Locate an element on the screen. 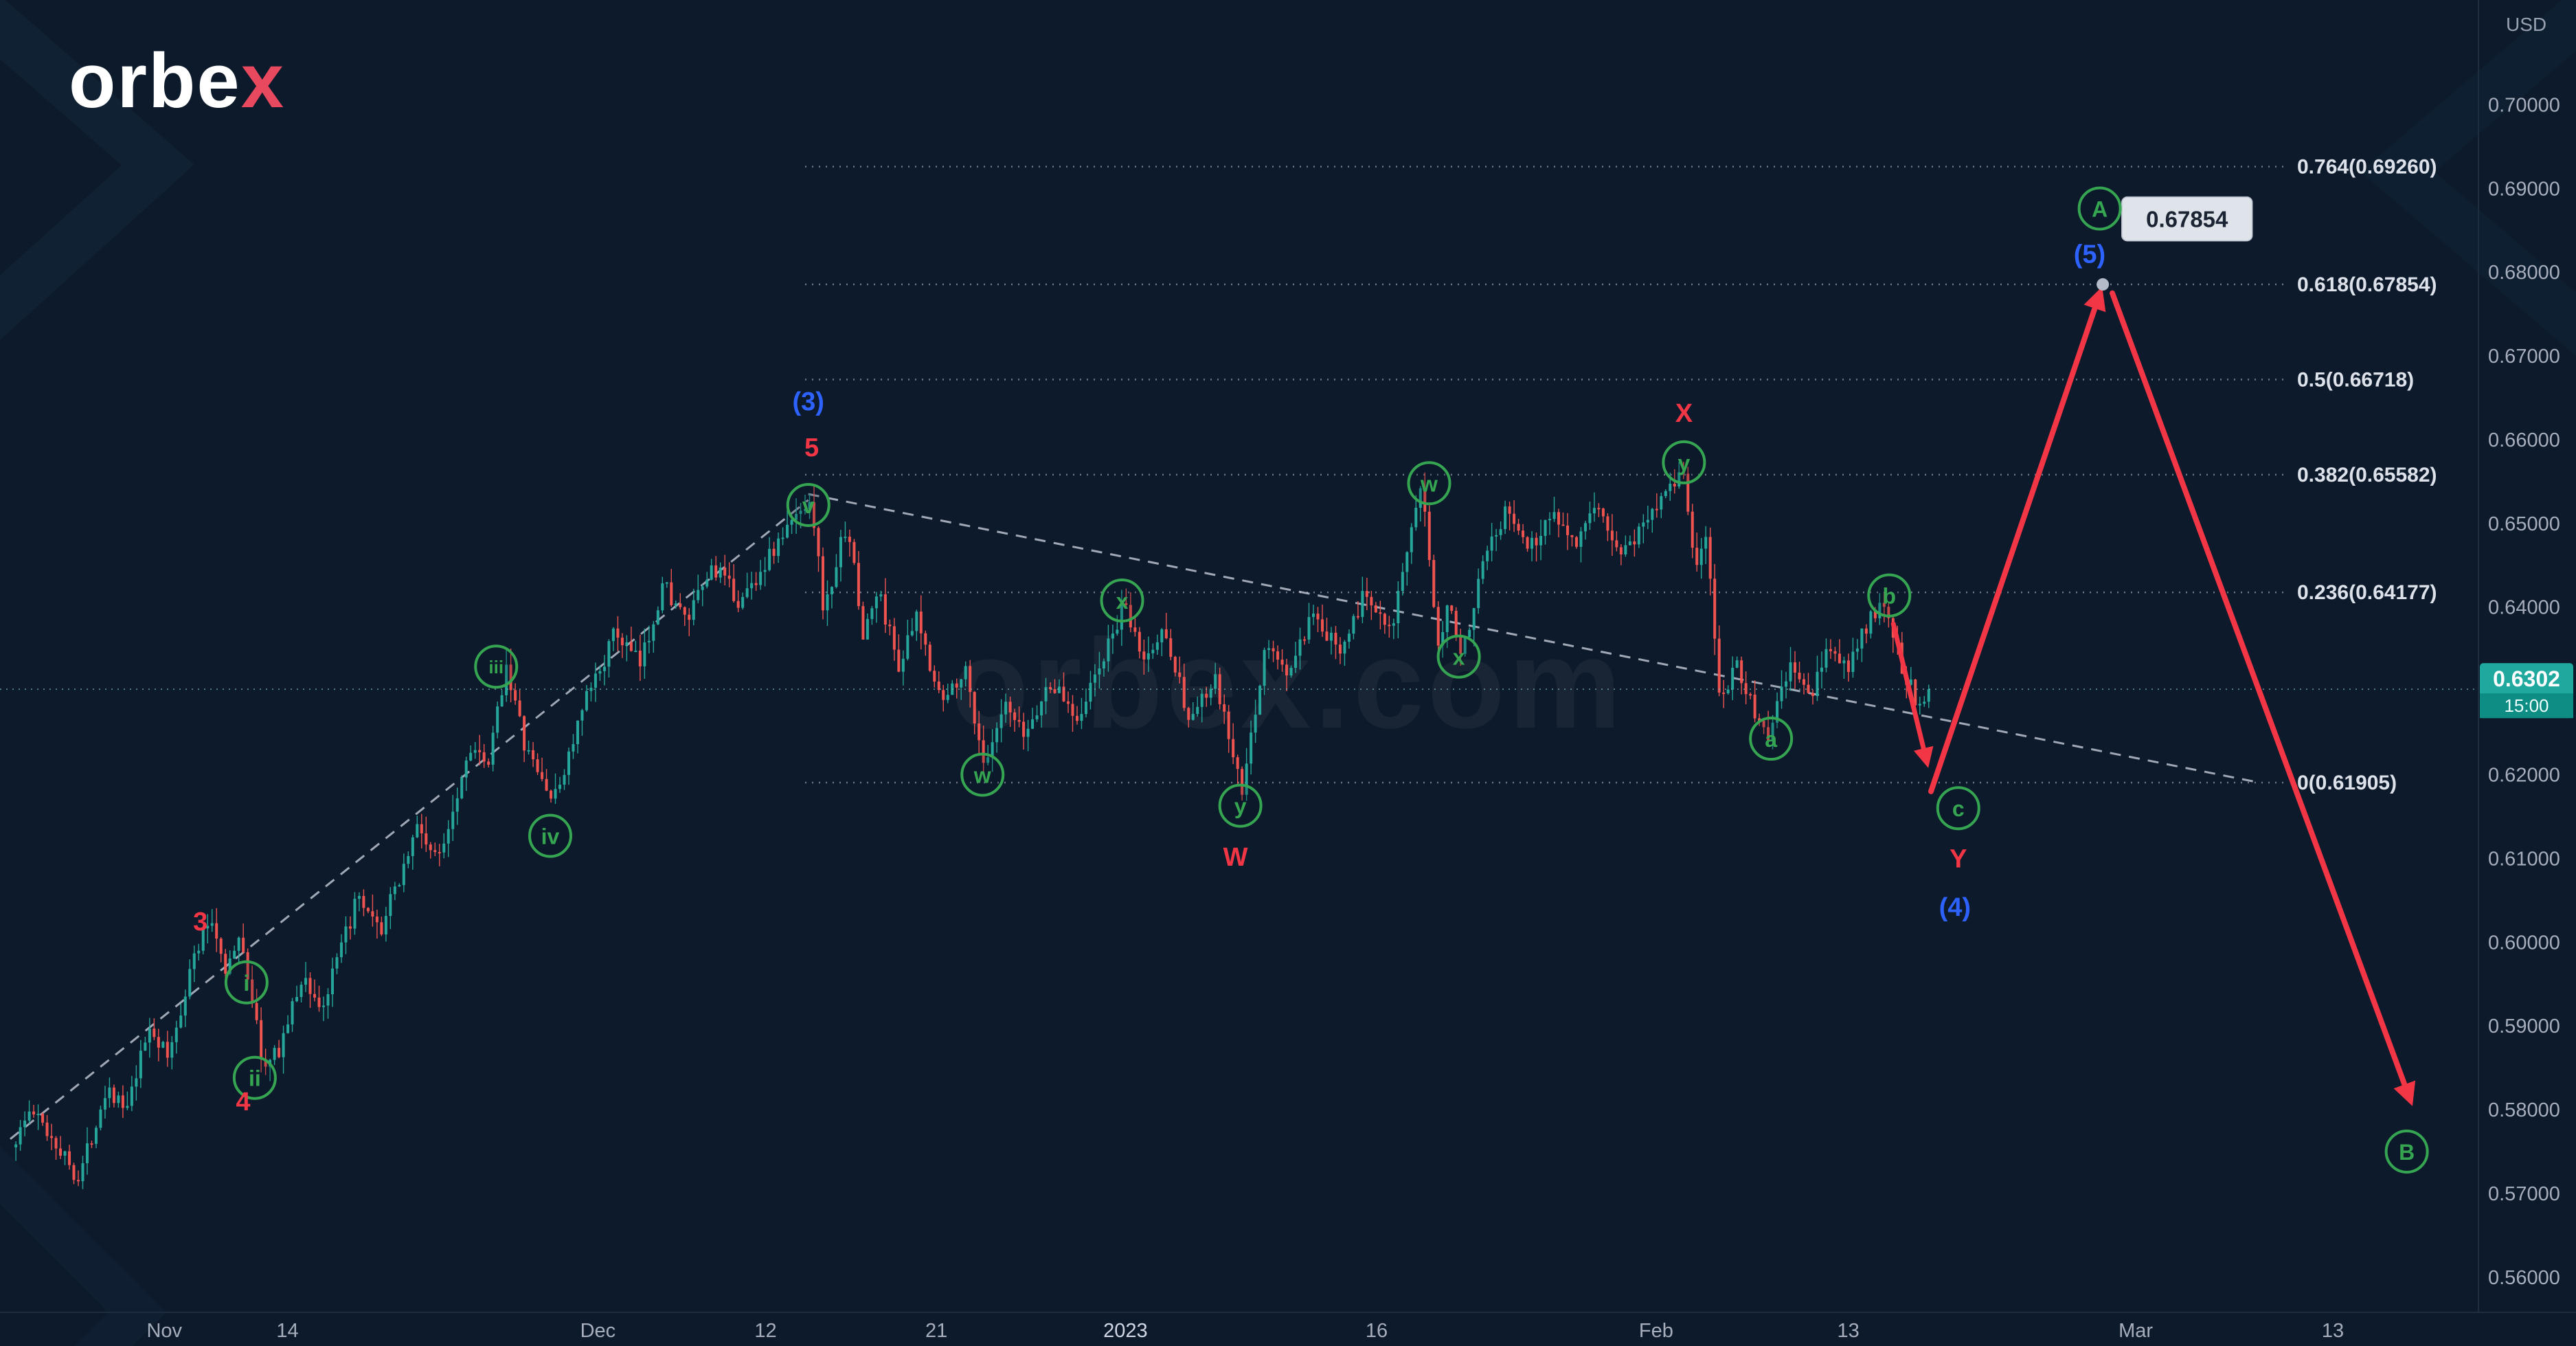 The width and height of the screenshot is (2576, 1346). svg-text: a is located at coordinates (1771, 739).